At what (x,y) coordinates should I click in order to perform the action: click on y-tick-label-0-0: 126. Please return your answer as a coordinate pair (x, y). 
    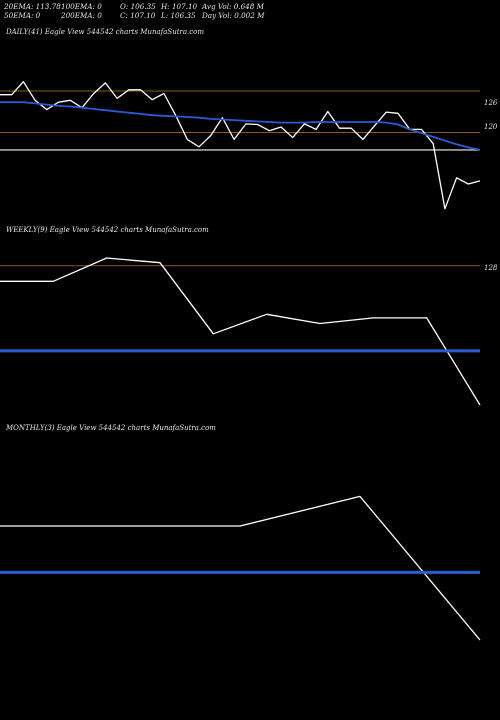
    Looking at the image, I should click on (491, 103).